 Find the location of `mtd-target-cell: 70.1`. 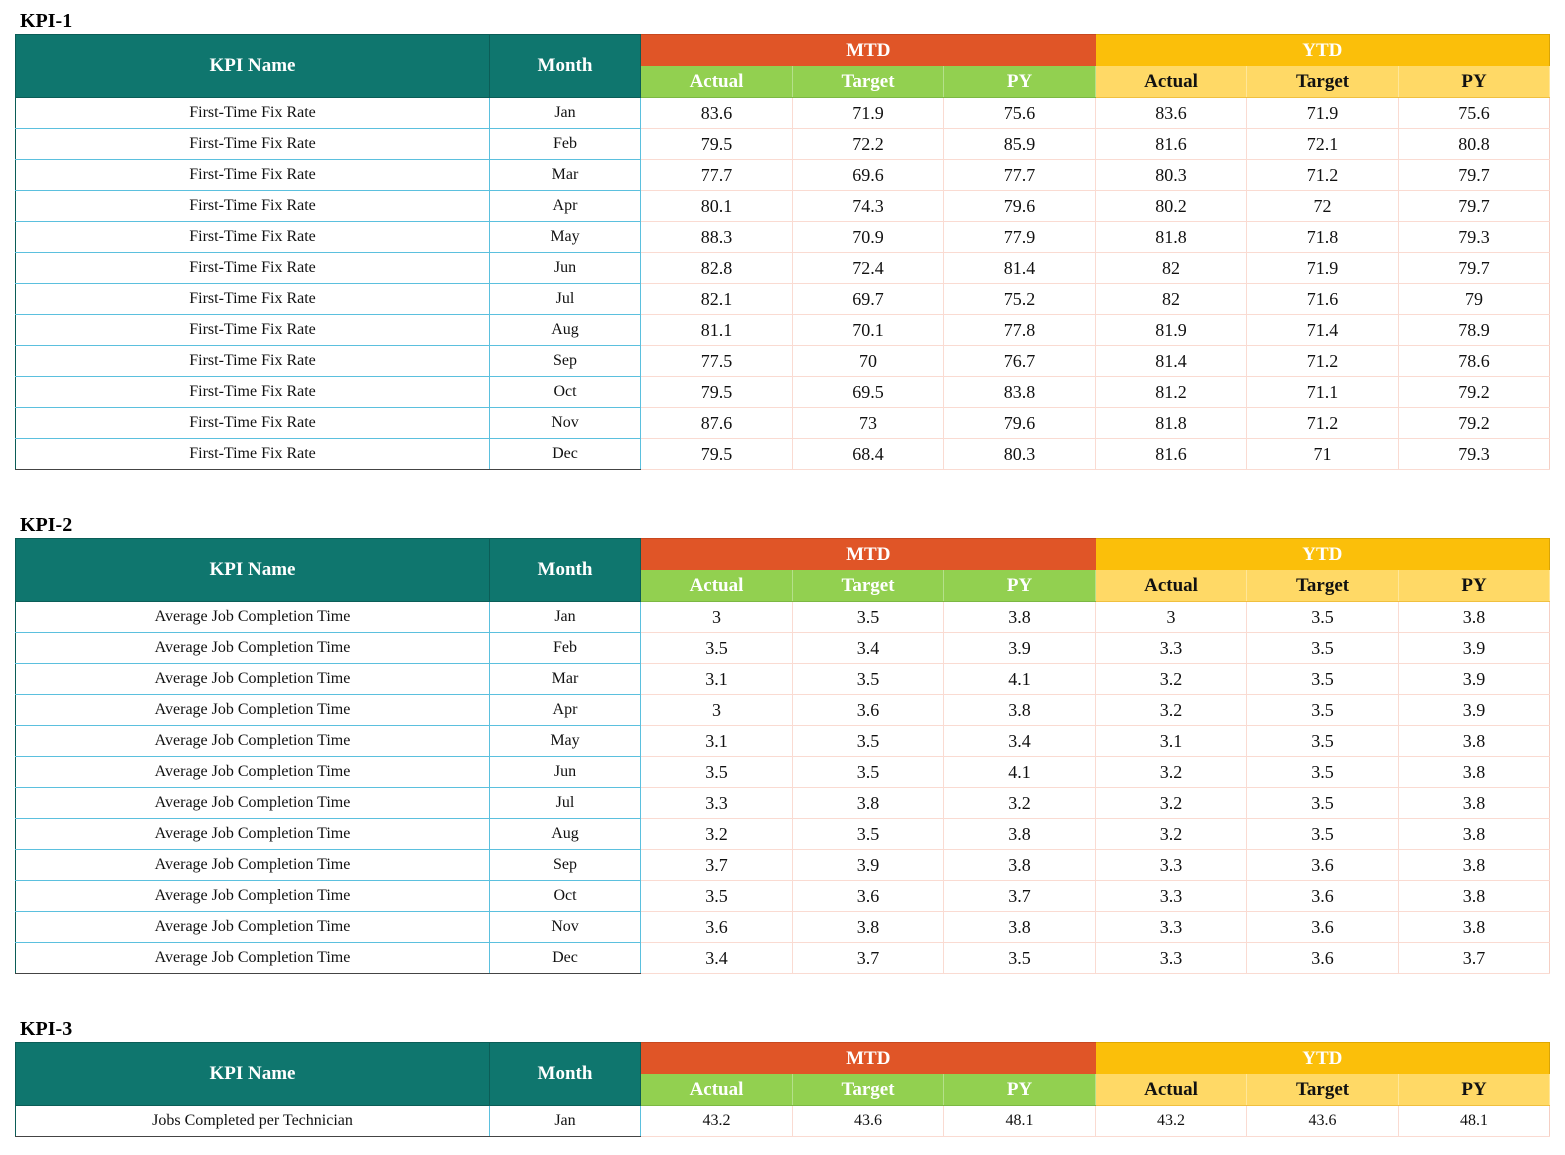

mtd-target-cell: 70.1 is located at coordinates (868, 330).